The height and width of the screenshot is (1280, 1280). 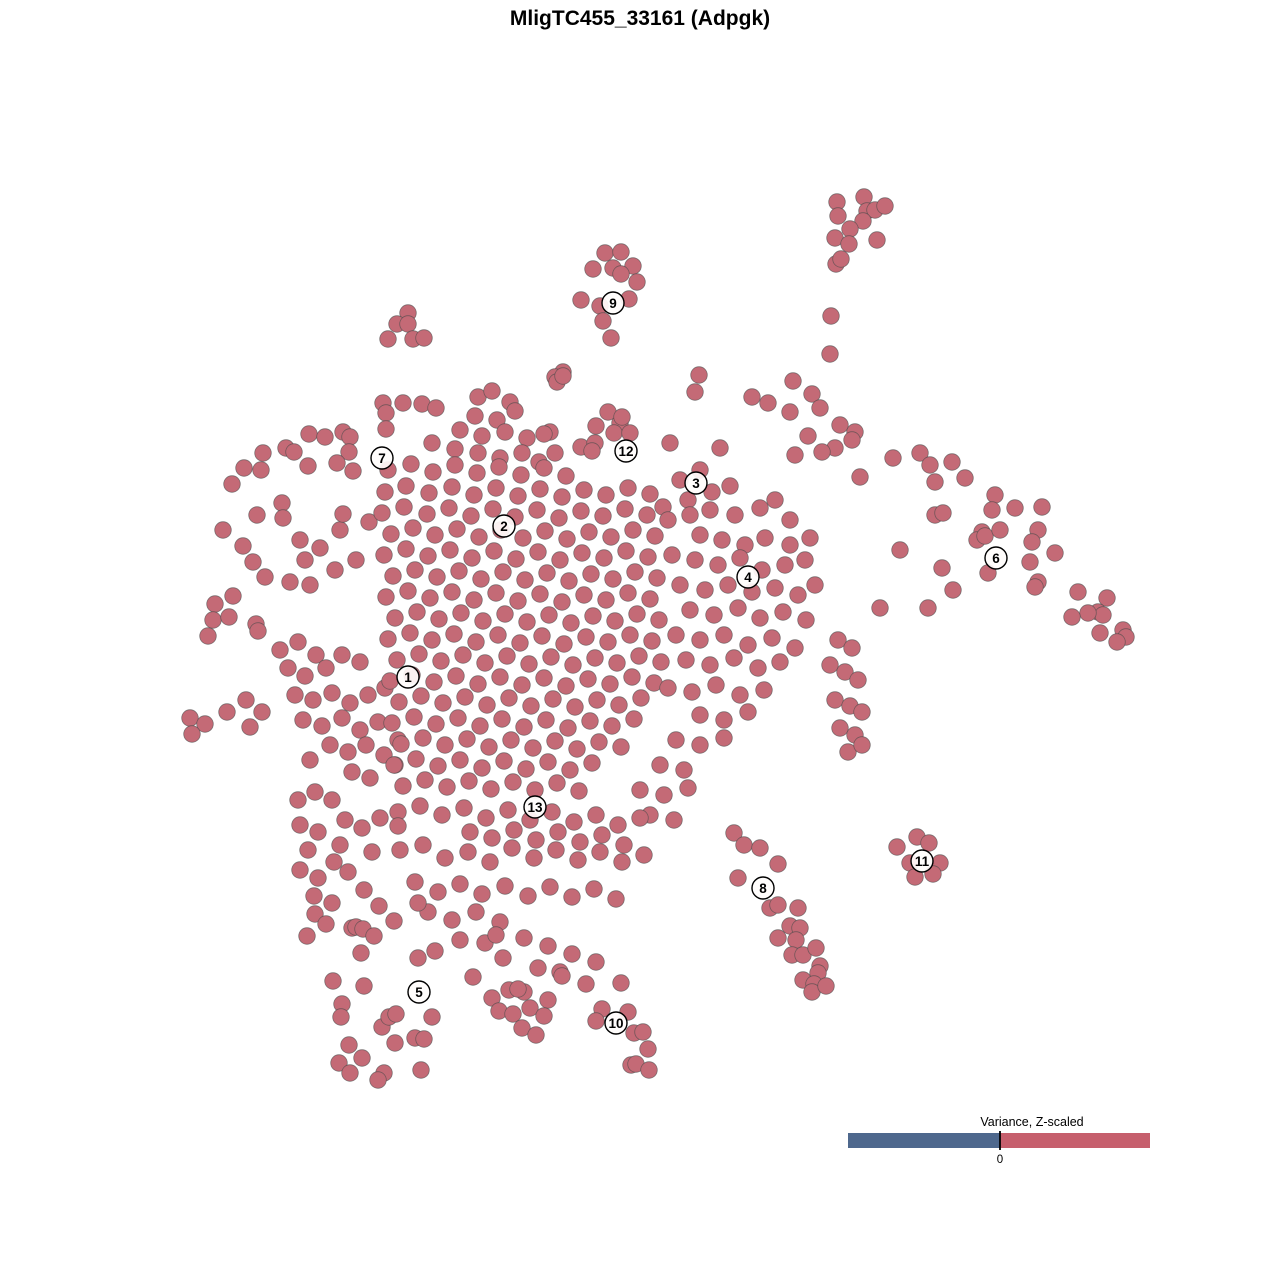 I want to click on cluster-label-circle, so click(x=504, y=526).